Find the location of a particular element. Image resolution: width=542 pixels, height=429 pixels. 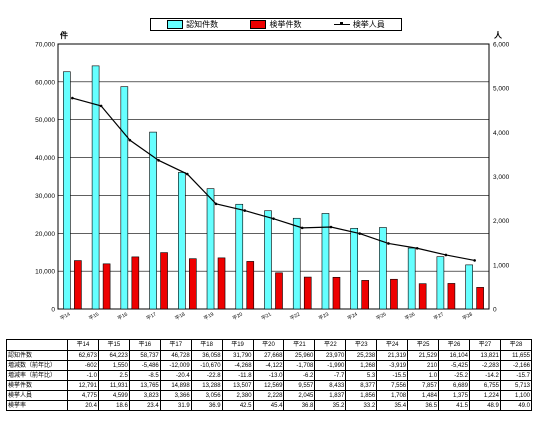

table-cell: -20.4 is located at coordinates (175, 375).